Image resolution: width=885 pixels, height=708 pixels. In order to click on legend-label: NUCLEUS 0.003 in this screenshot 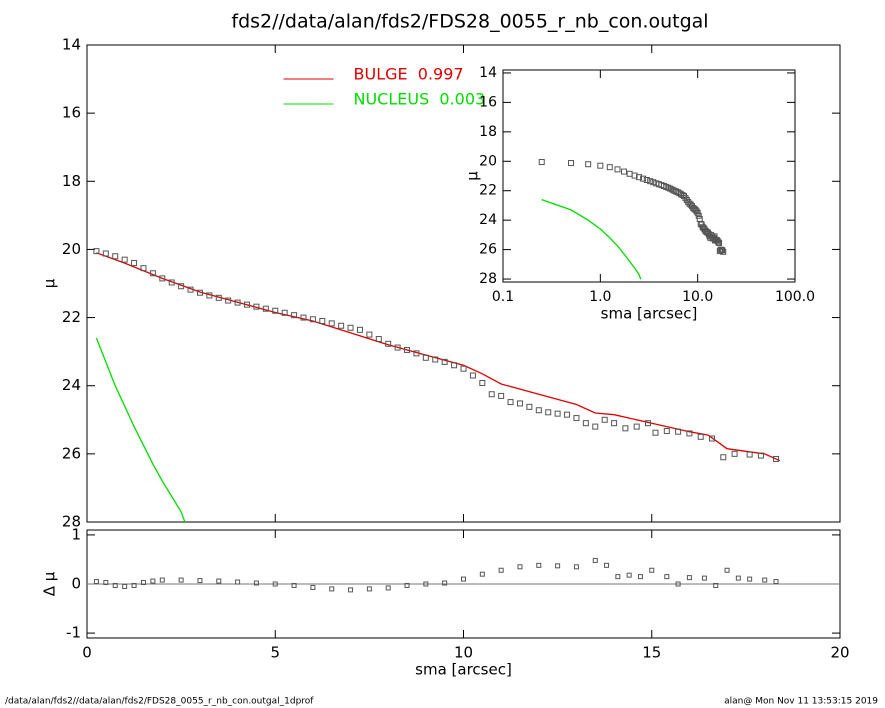, I will do `click(420, 99)`.